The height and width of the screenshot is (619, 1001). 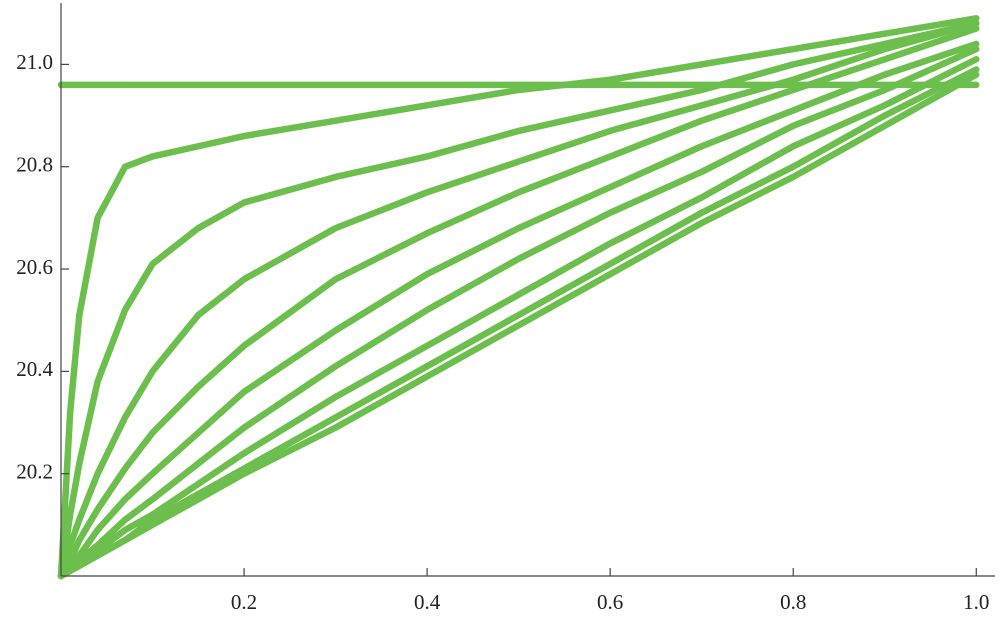 I want to click on x-tick-label: 0.2, so click(x=244, y=602).